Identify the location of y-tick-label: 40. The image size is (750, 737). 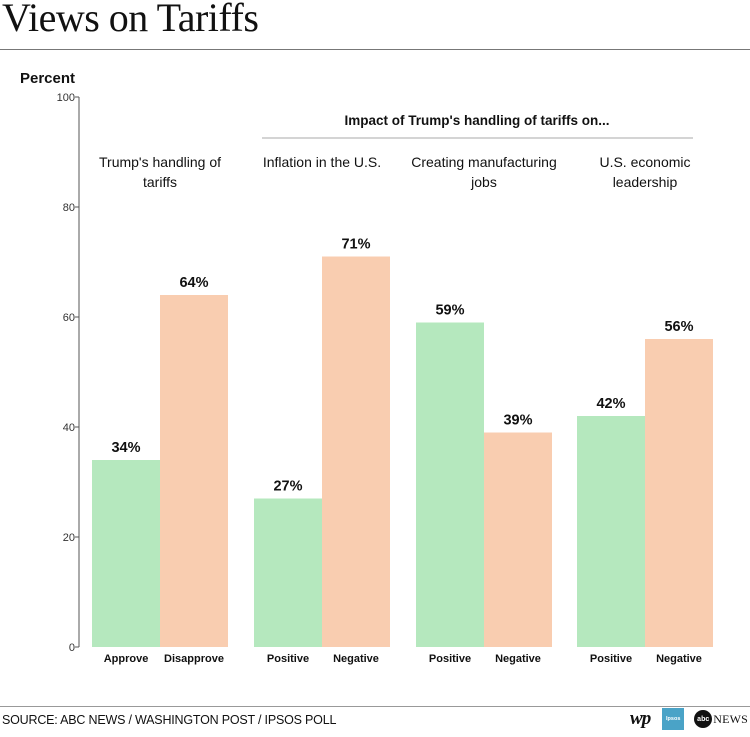
(69, 428).